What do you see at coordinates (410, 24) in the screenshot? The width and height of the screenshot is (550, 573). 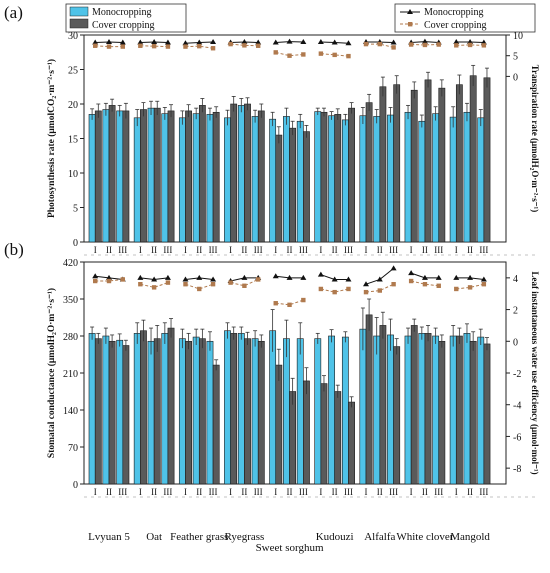 I see `legend-marker-square` at bounding box center [410, 24].